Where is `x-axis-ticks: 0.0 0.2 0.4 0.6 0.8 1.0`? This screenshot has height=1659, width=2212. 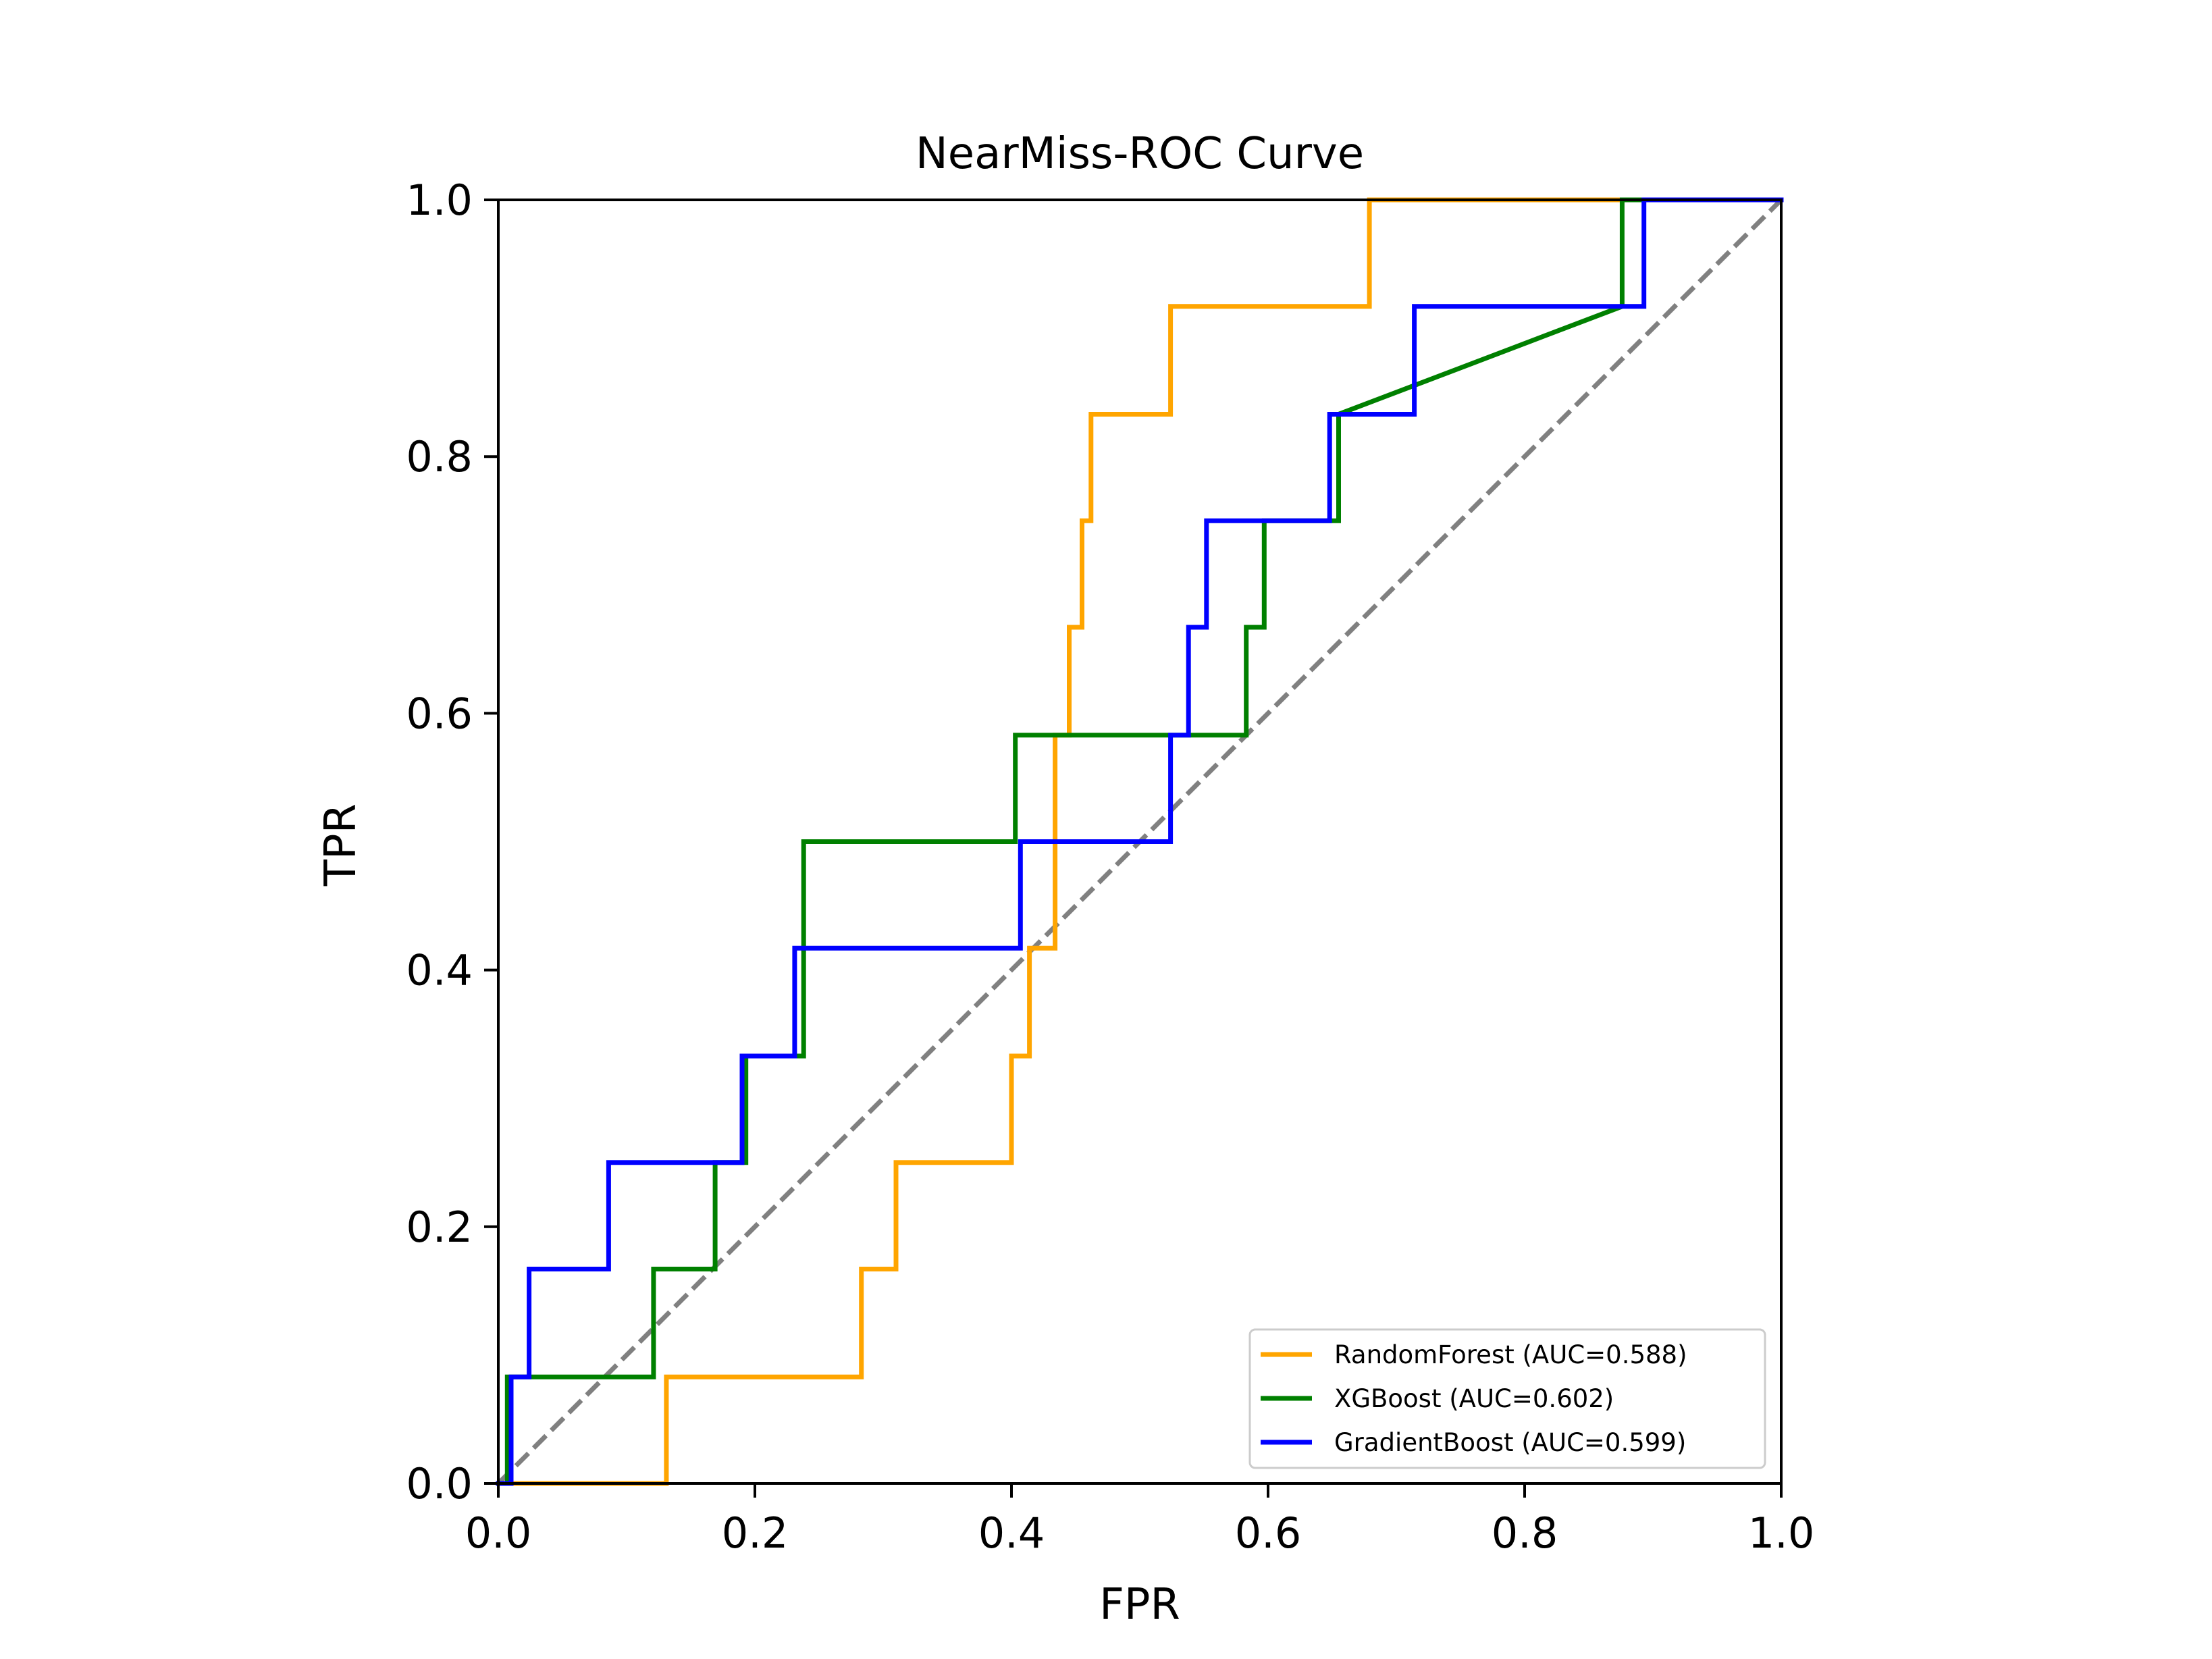 x-axis-ticks: 0.0 0.2 0.4 0.6 0.8 1.0 is located at coordinates (1140, 1520).